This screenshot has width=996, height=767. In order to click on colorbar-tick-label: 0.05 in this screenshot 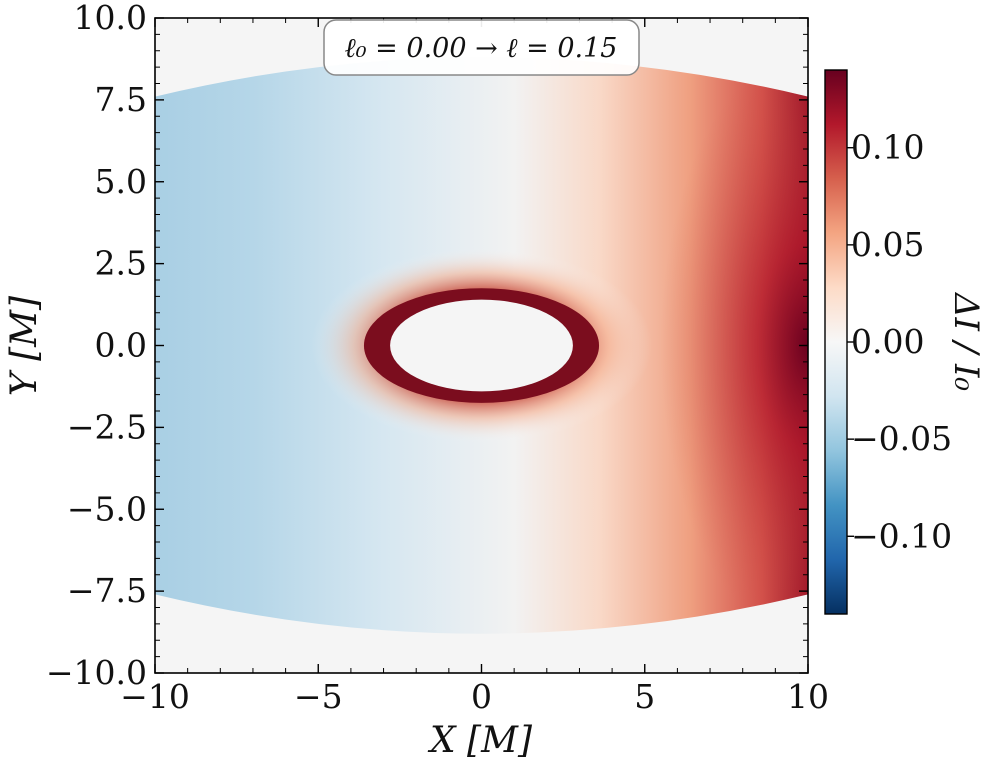, I will do `click(887, 244)`.